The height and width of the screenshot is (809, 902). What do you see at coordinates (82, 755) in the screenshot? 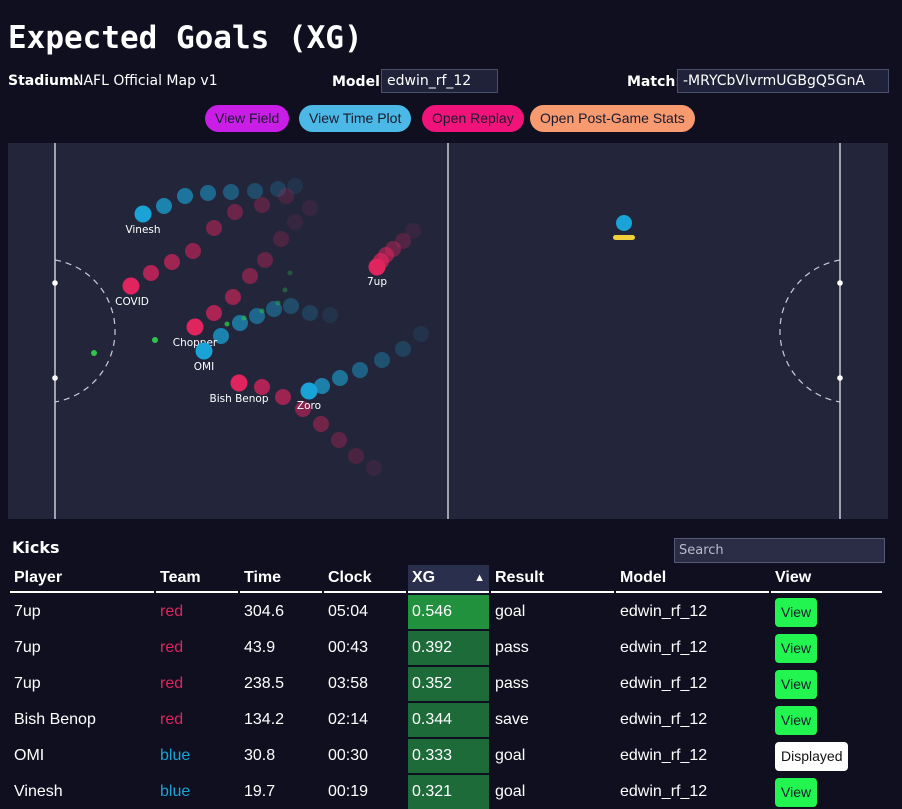
I see `player-cell: OMI` at bounding box center [82, 755].